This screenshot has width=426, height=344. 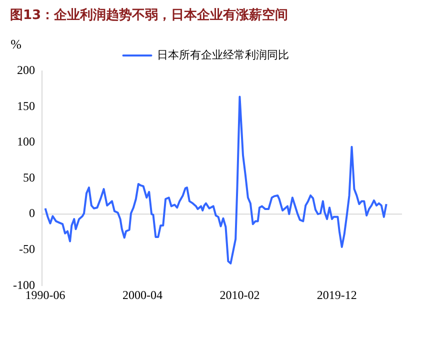 I want to click on y-tick-label: 0, so click(x=31, y=213).